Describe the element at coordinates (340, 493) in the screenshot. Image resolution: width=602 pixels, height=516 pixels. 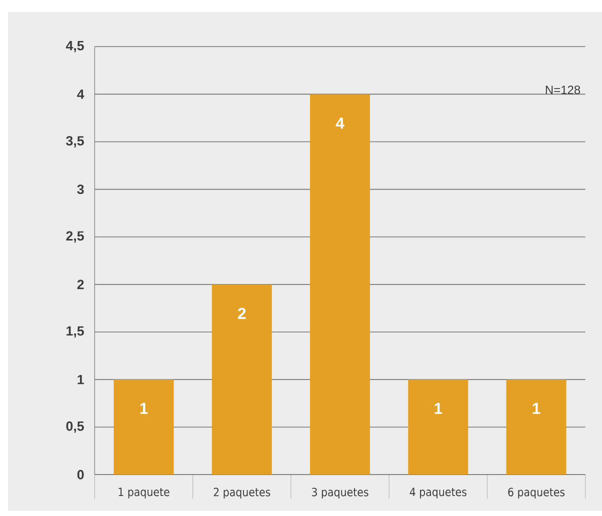
I see `x-tick-label: 3 paquetes` at that location.